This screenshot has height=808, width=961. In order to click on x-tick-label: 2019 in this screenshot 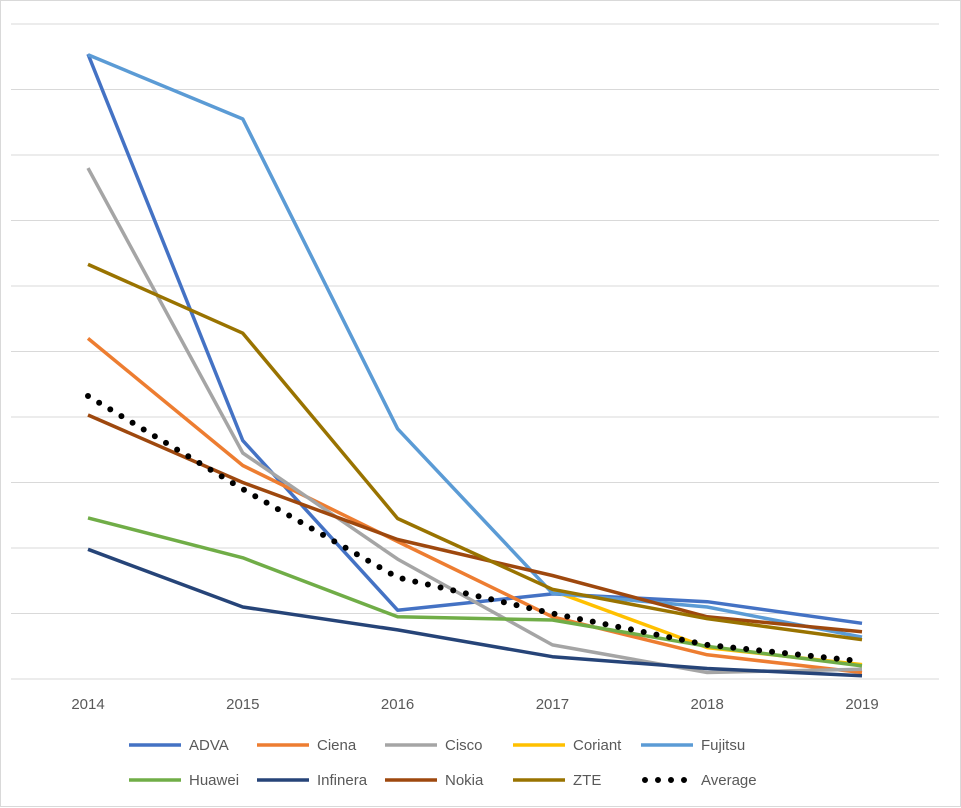, I will do `click(861, 704)`.